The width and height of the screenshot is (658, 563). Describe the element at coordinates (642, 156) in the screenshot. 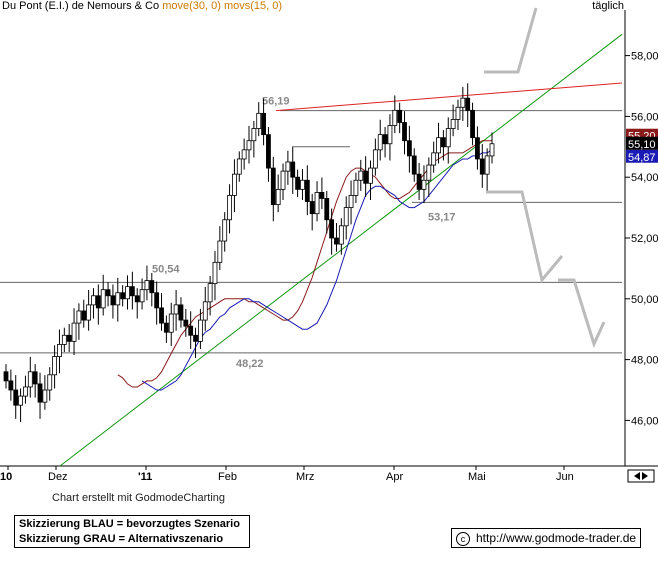

I see `ma2-last-badge-bg` at that location.